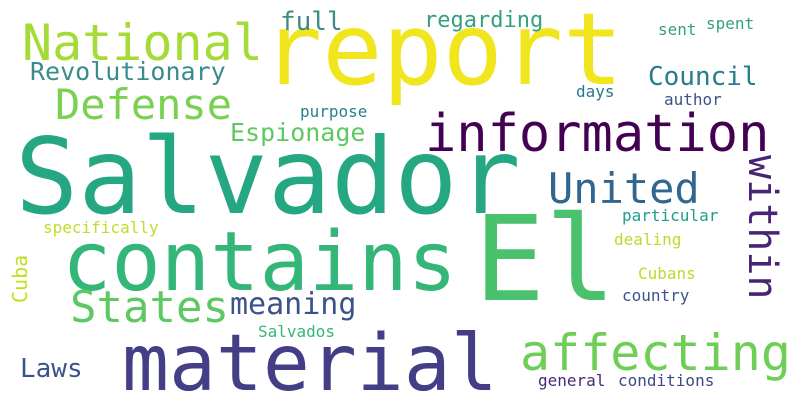  What do you see at coordinates (666, 380) in the screenshot?
I see `word-conditions: conditions` at bounding box center [666, 380].